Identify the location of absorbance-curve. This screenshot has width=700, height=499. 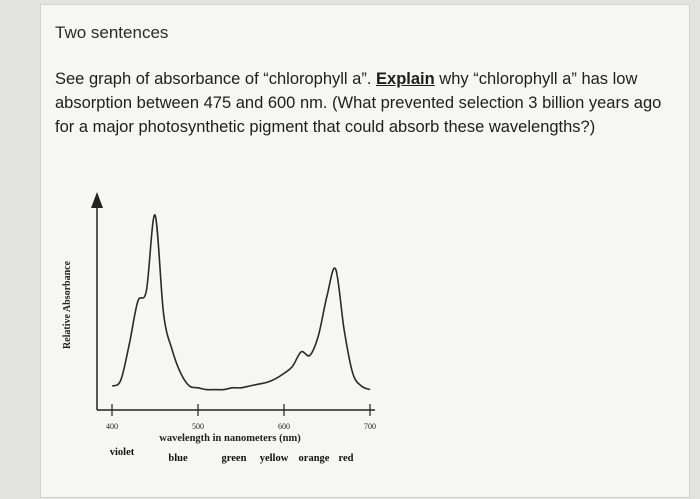
(241, 302).